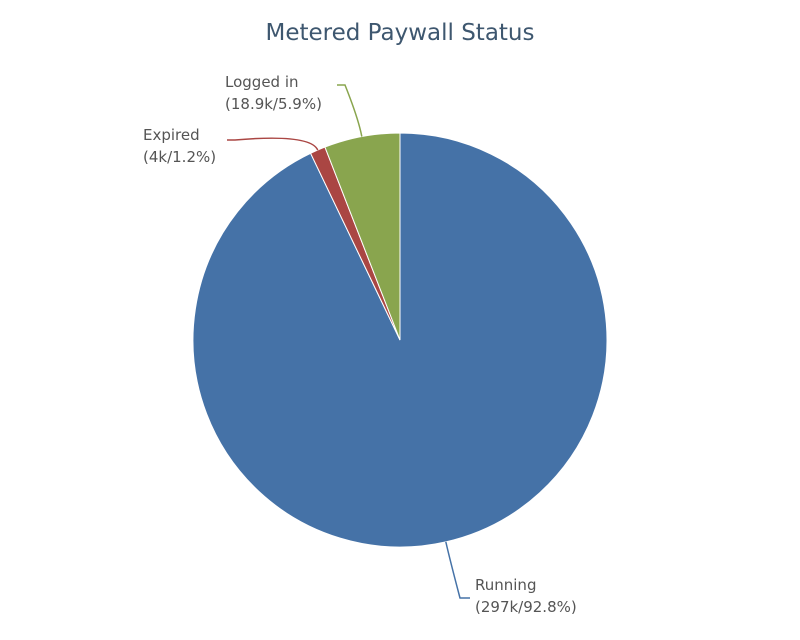  Describe the element at coordinates (273, 104) in the screenshot. I see `slice-value-label: (18.9k/5.9%)` at that location.